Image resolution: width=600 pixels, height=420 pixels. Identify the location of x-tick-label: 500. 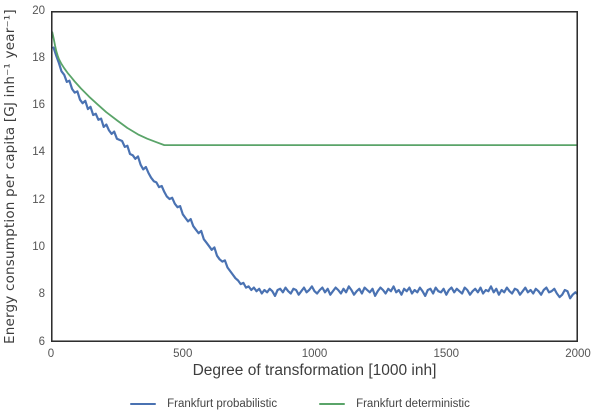
(183, 354).